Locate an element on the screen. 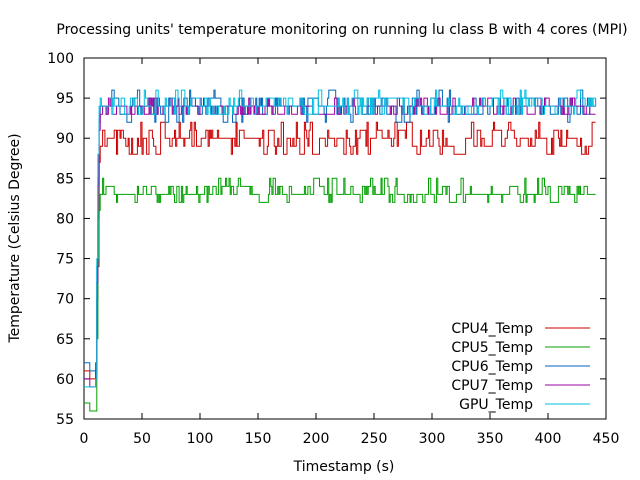  y-axis-label: Temperature (Celsius Degree) is located at coordinates (15, 238).